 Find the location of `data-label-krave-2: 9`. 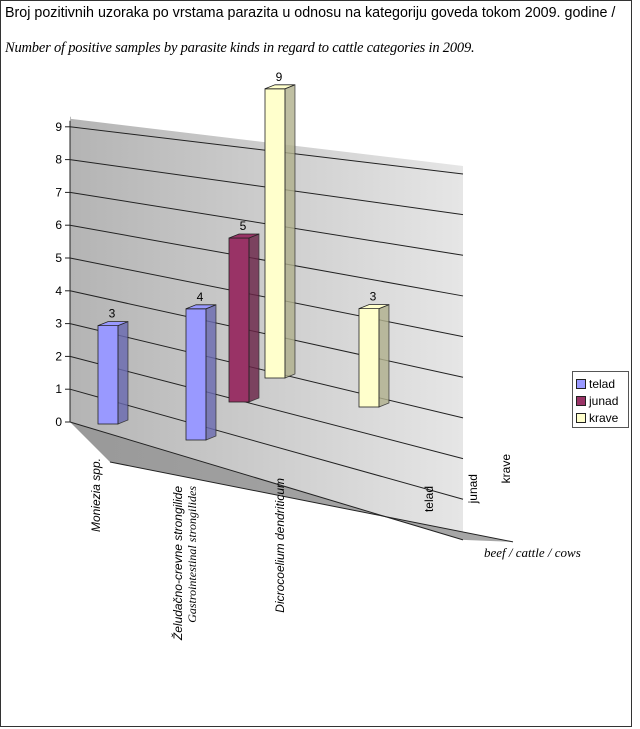

data-label-krave-2: 9 is located at coordinates (279, 77).